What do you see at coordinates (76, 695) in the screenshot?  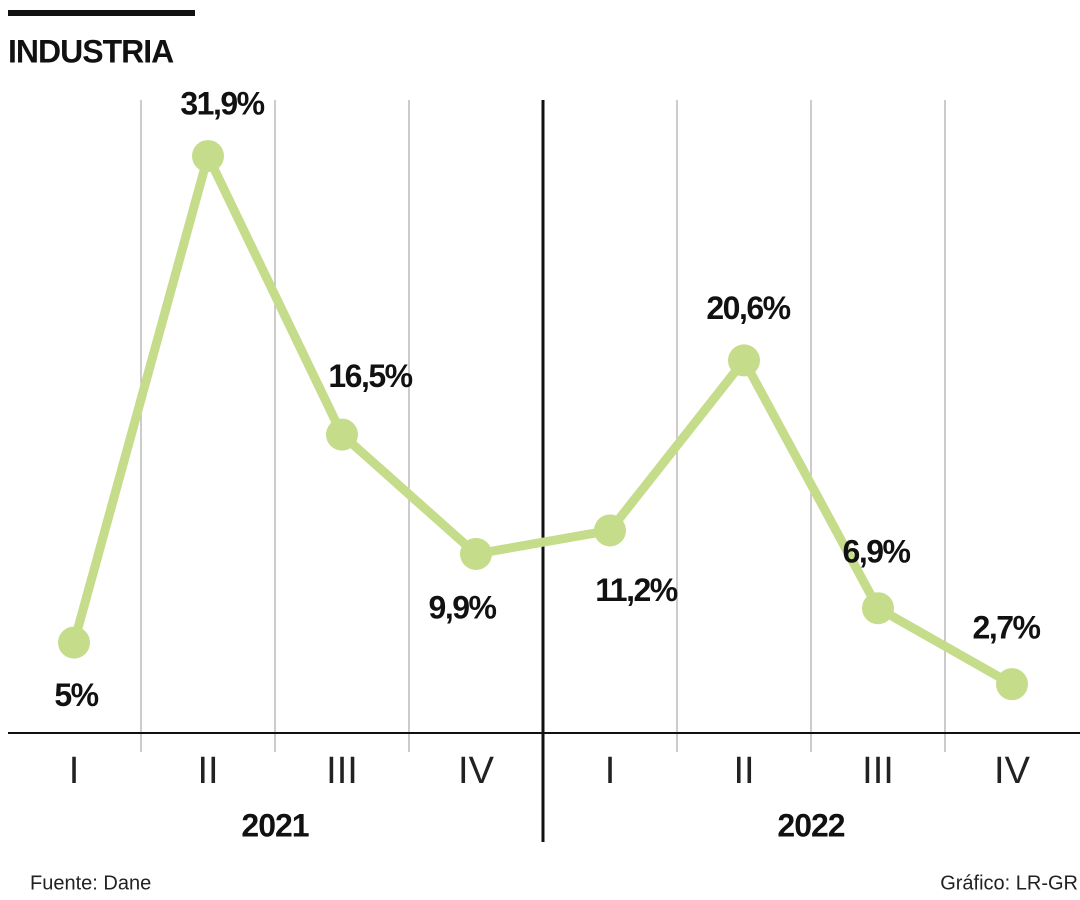 I see `value-label: 5%` at bounding box center [76, 695].